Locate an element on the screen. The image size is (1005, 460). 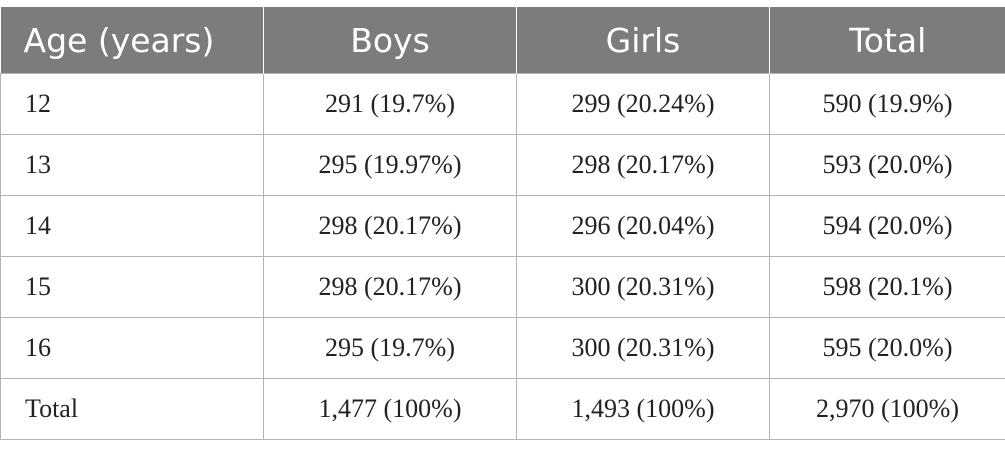
cell-age: 13 is located at coordinates (132, 165).